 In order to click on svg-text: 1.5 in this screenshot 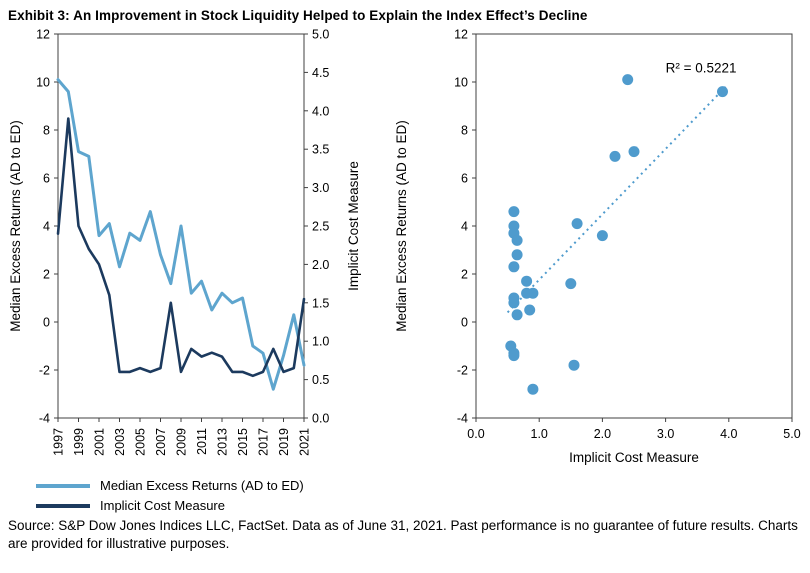, I will do `click(320, 303)`.